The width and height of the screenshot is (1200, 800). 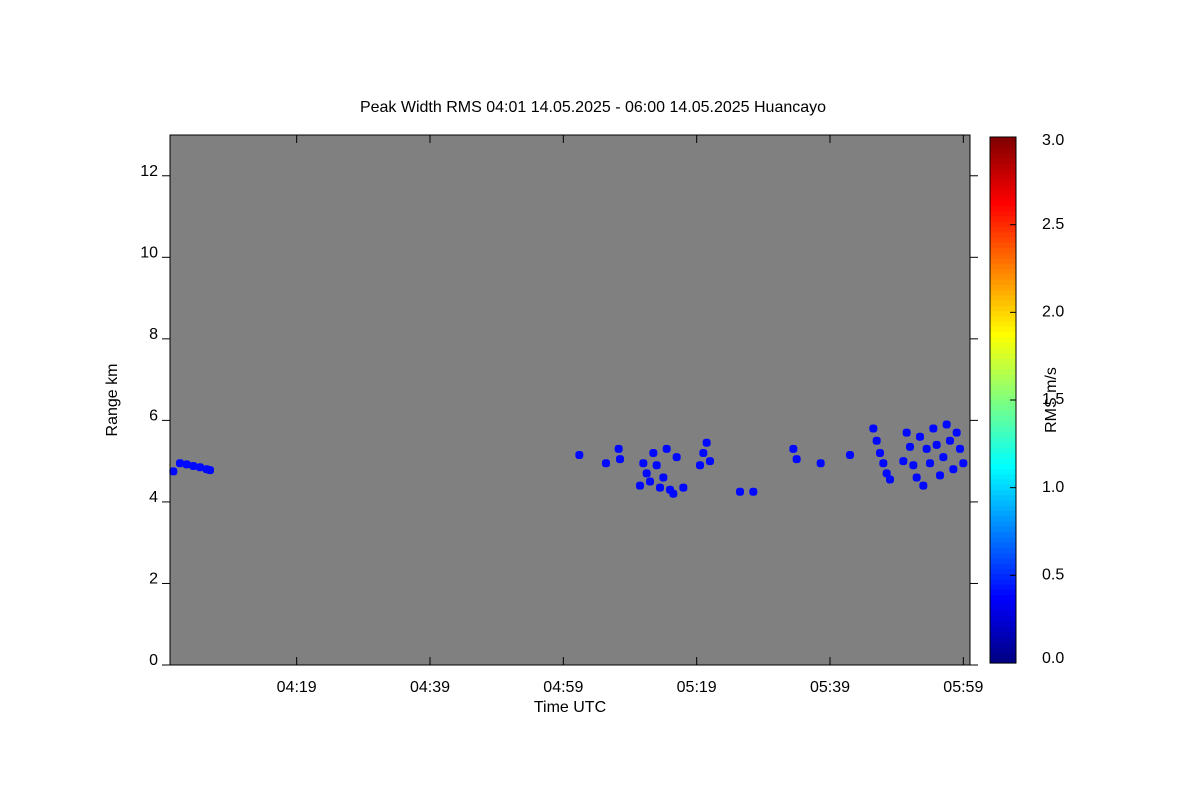 What do you see at coordinates (153, 497) in the screenshot?
I see `y-tick-label: 4` at bounding box center [153, 497].